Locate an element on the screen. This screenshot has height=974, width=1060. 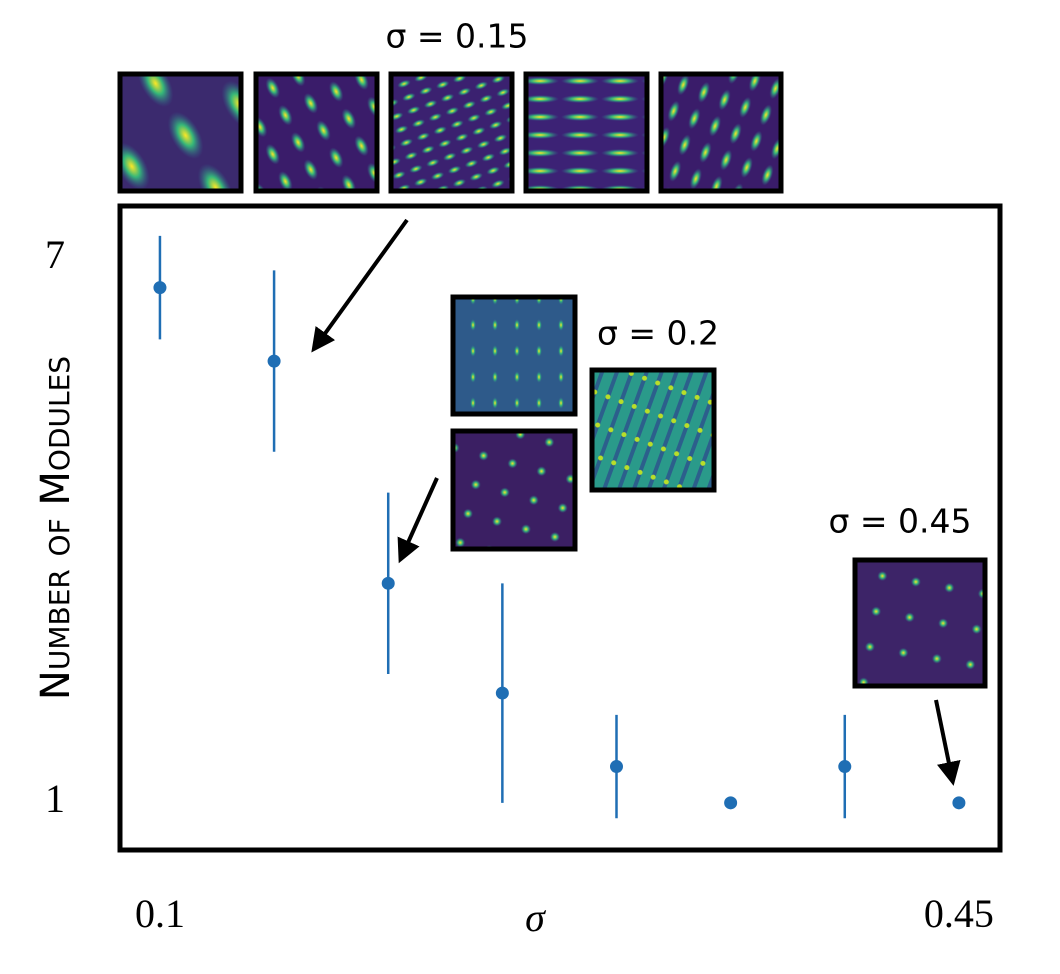
annotation: σ = 0.2 is located at coordinates (658, 333).